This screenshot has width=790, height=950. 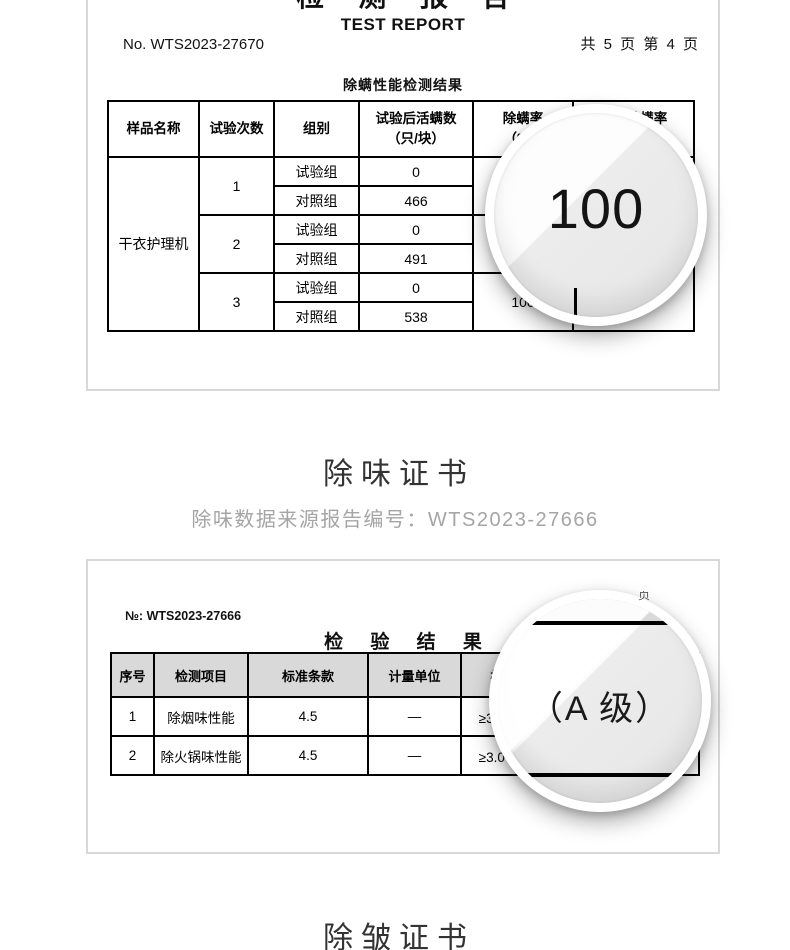 I want to click on report1-title-en: TEST REPORT, so click(x=403, y=24).